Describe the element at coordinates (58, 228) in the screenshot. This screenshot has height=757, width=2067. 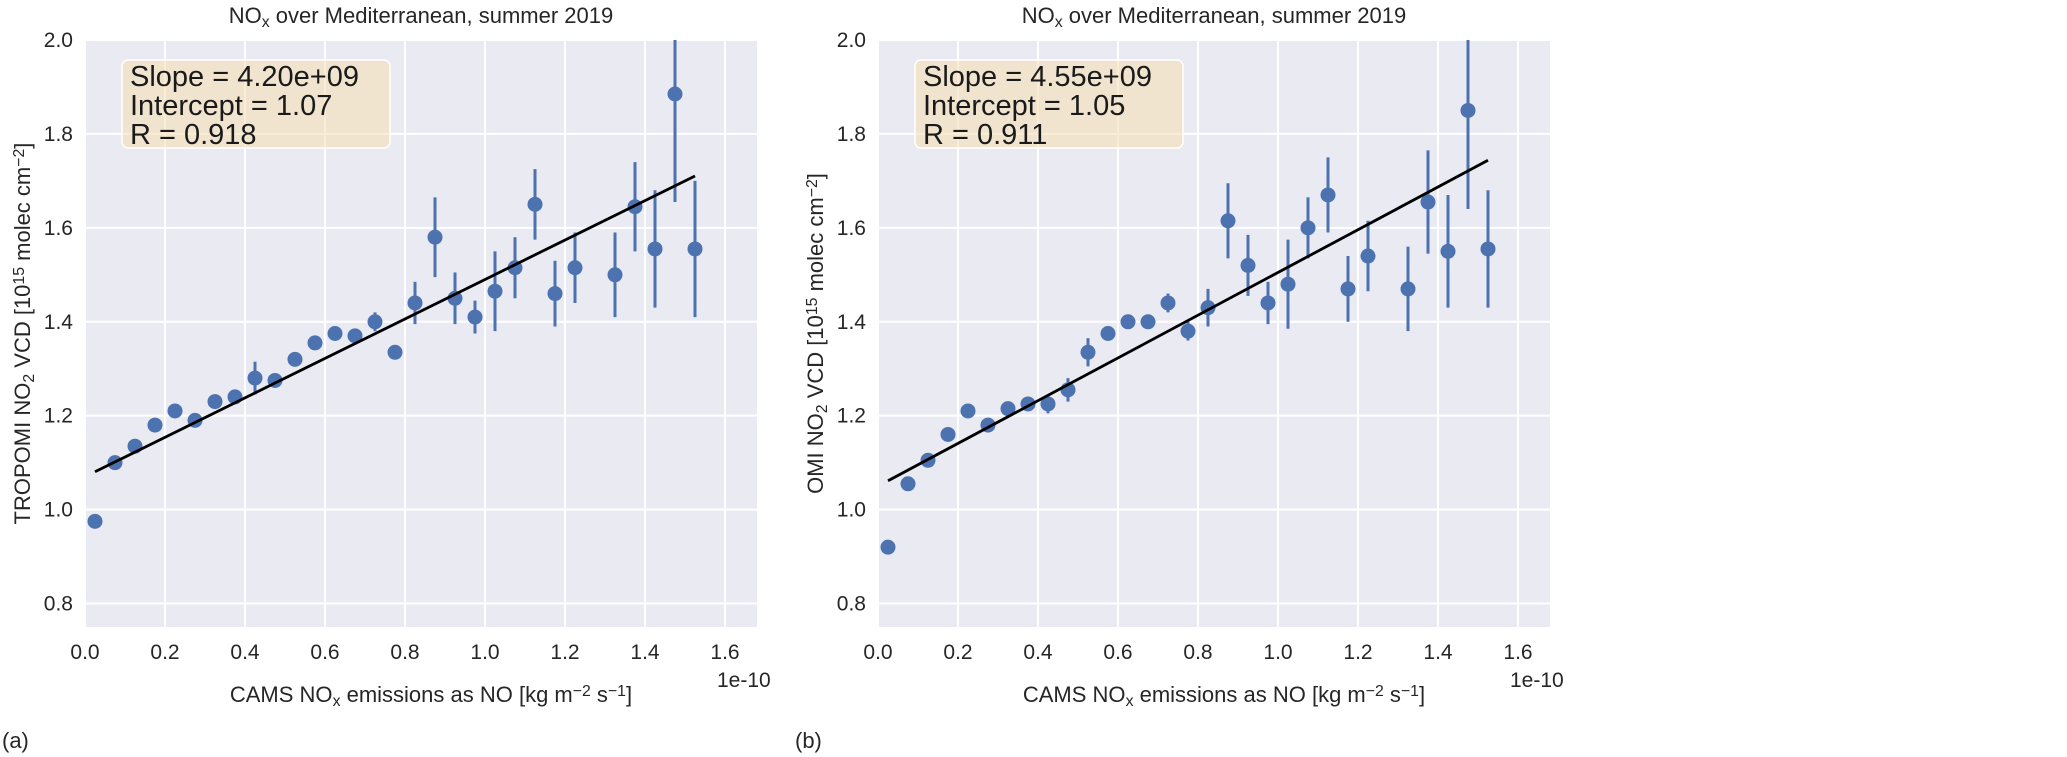
I see `y-tick-label: 1.6` at that location.